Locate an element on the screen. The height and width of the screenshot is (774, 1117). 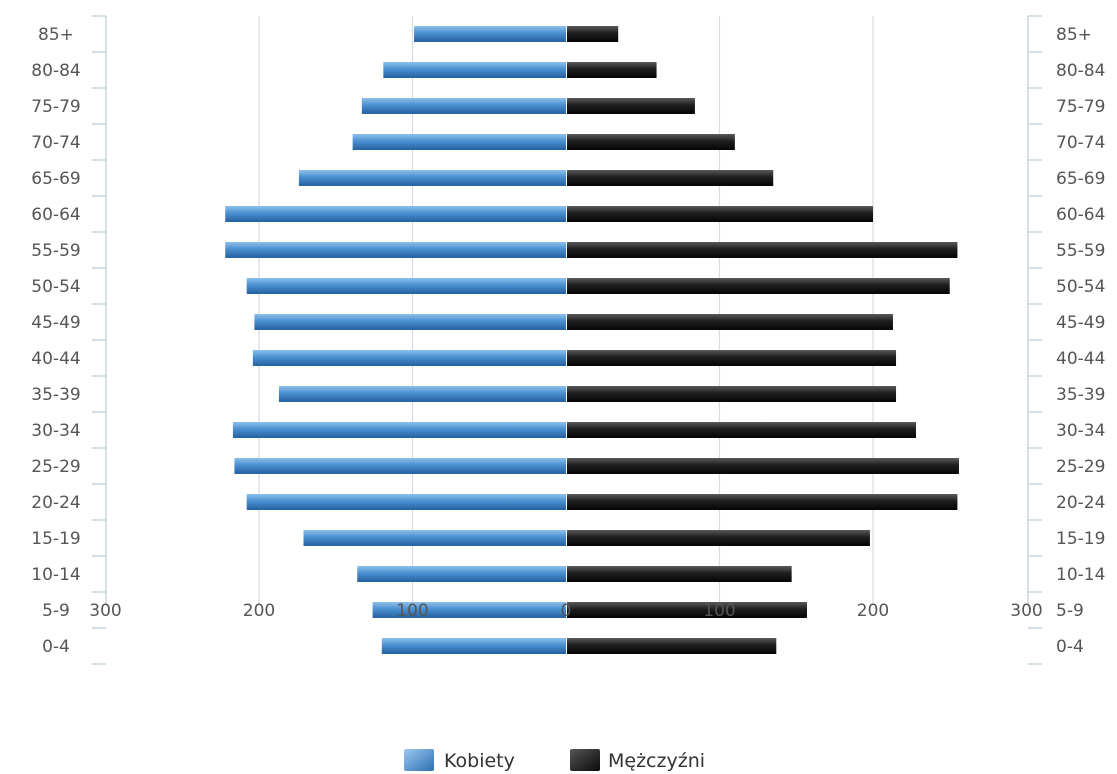
right-category-label: 25-29 is located at coordinates (1080, 467).